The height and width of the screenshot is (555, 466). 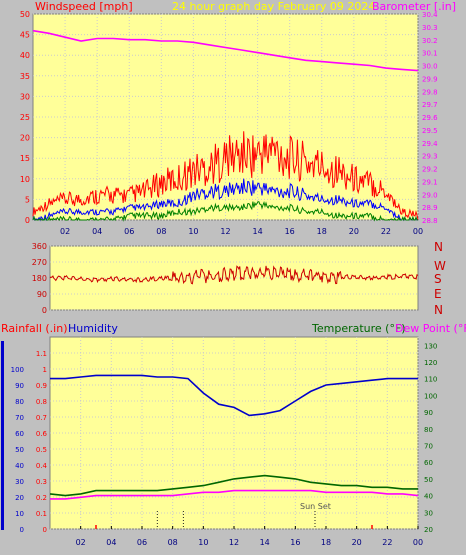 I want to click on humidity-x-tick-label: 10, so click(x=203, y=542).